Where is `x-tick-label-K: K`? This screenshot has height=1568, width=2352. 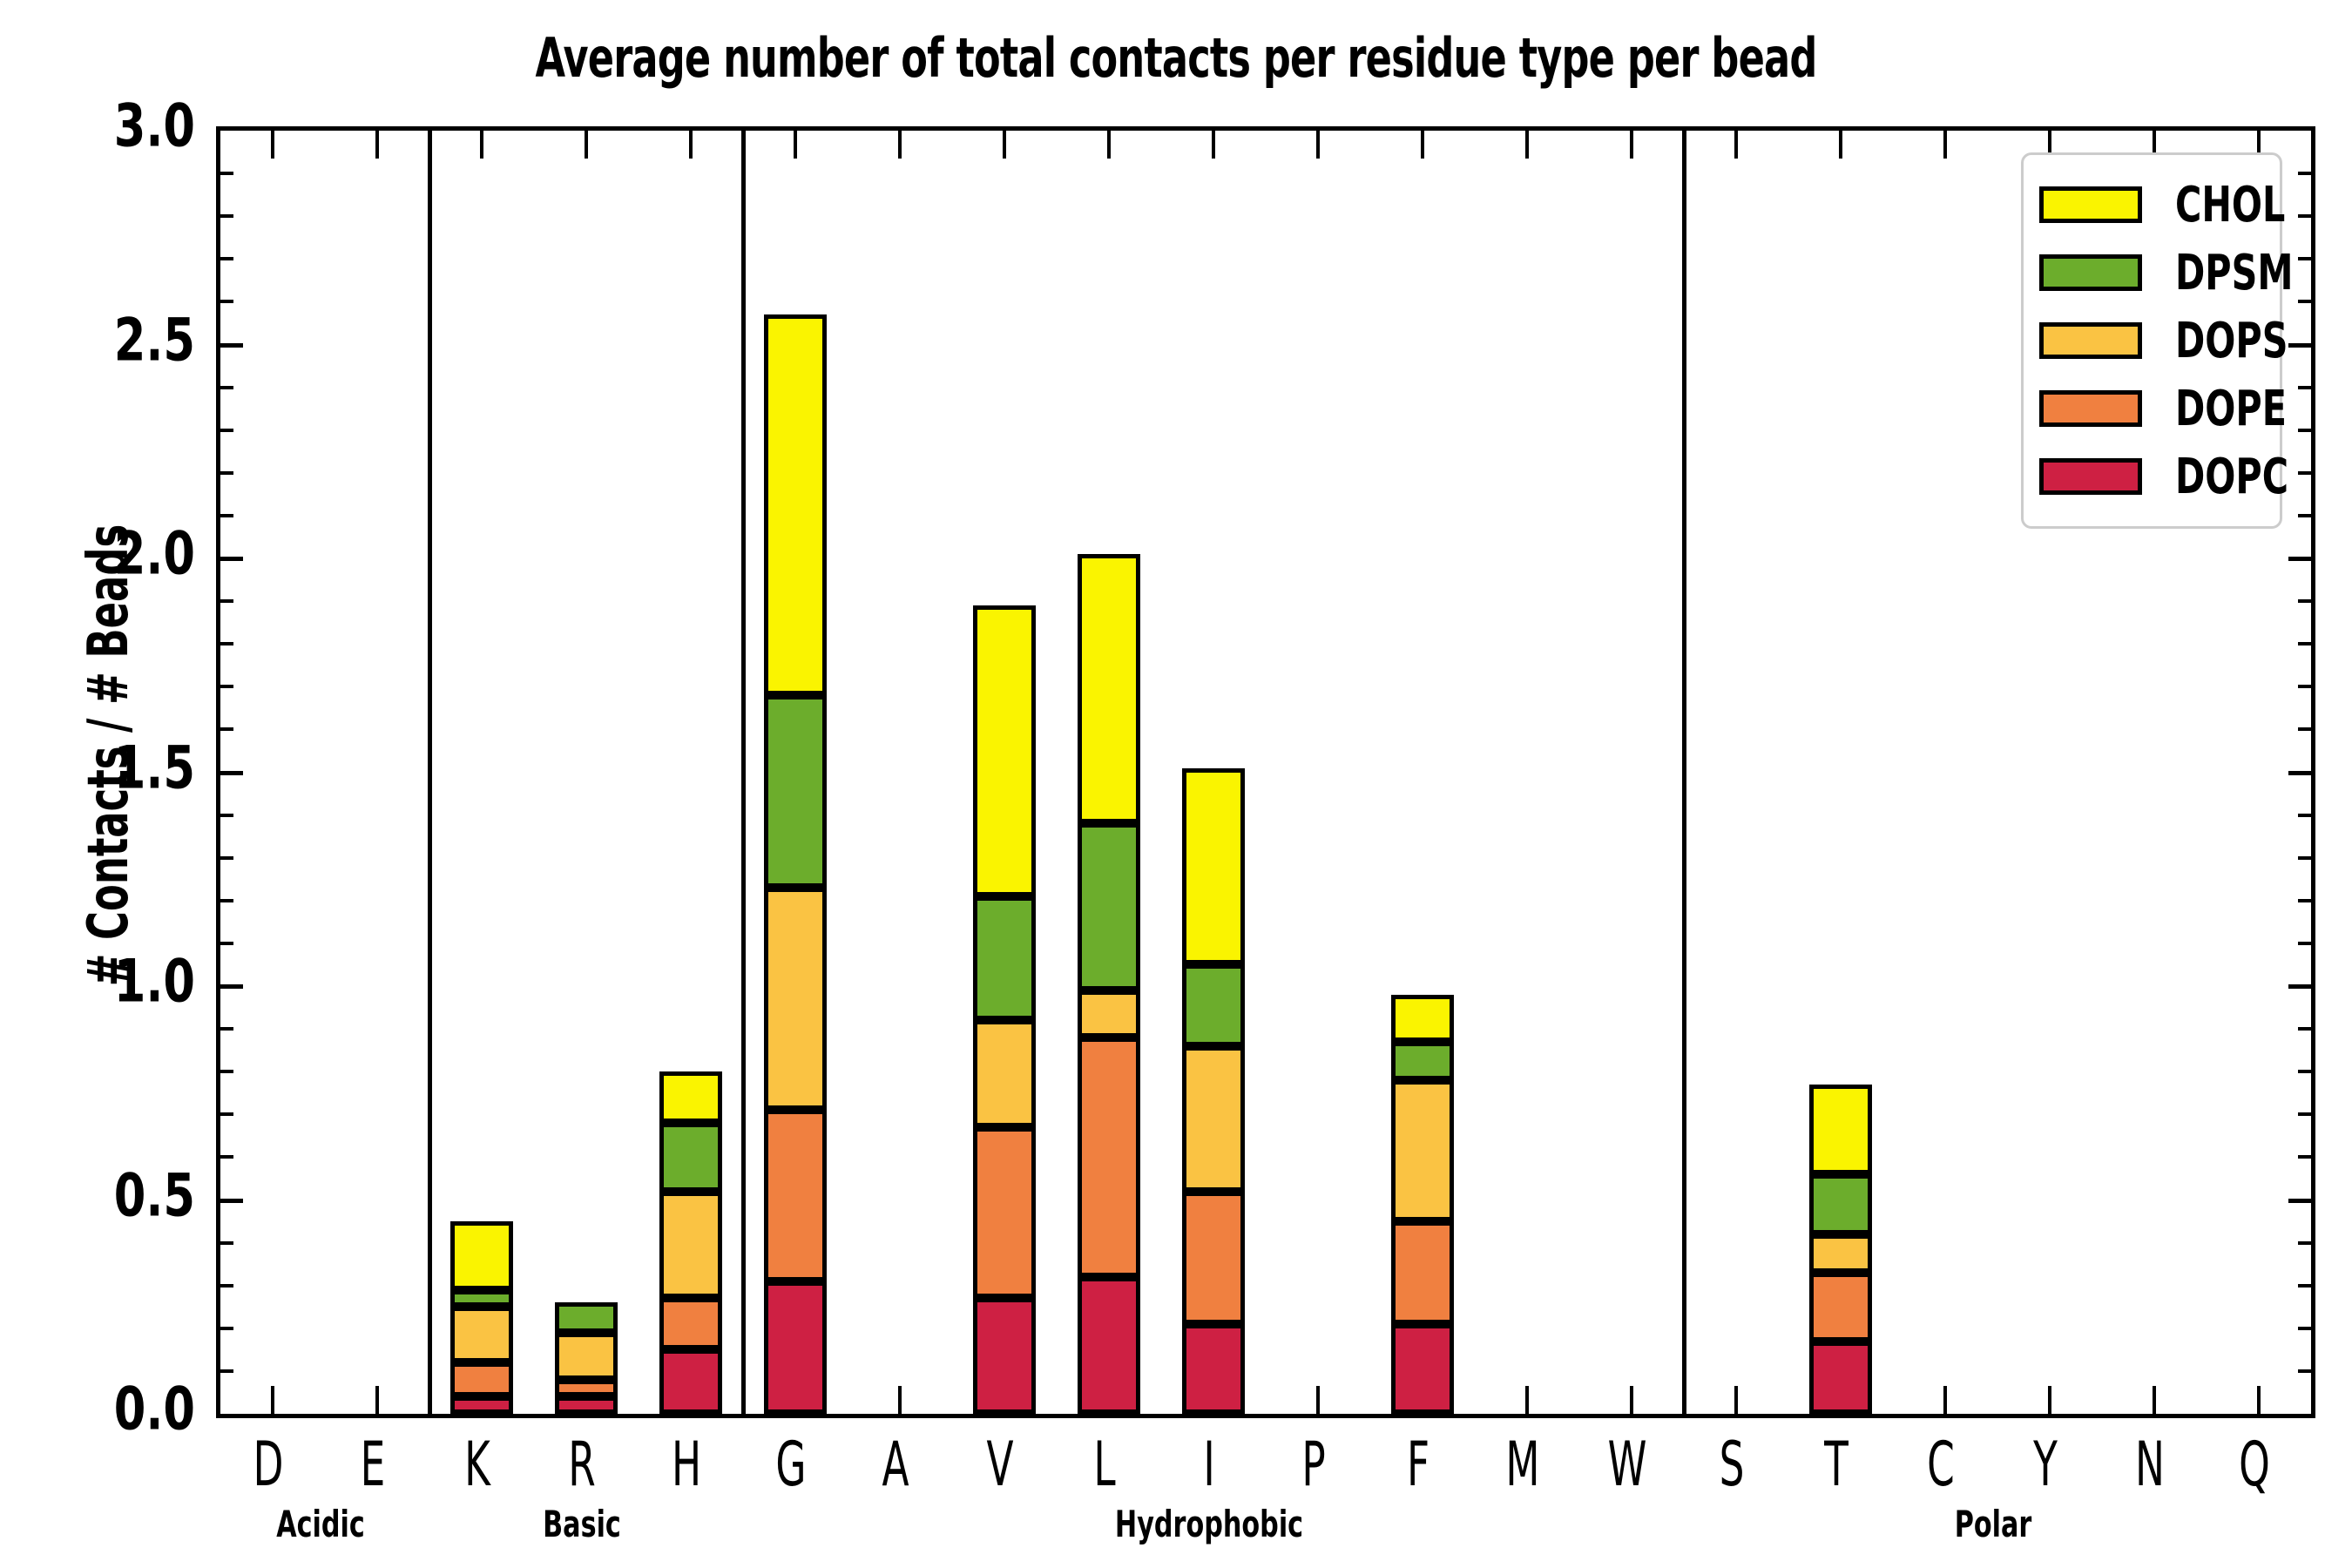
x-tick-label-K: K is located at coordinates (477, 1464).